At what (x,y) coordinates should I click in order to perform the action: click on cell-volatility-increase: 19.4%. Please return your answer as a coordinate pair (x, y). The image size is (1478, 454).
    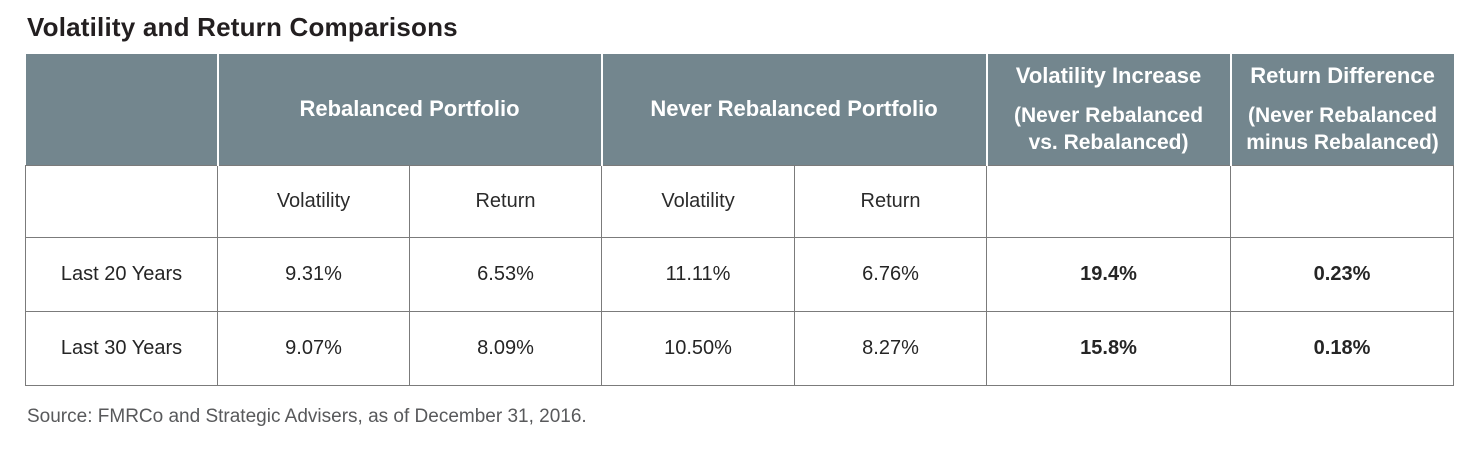
    Looking at the image, I should click on (1109, 274).